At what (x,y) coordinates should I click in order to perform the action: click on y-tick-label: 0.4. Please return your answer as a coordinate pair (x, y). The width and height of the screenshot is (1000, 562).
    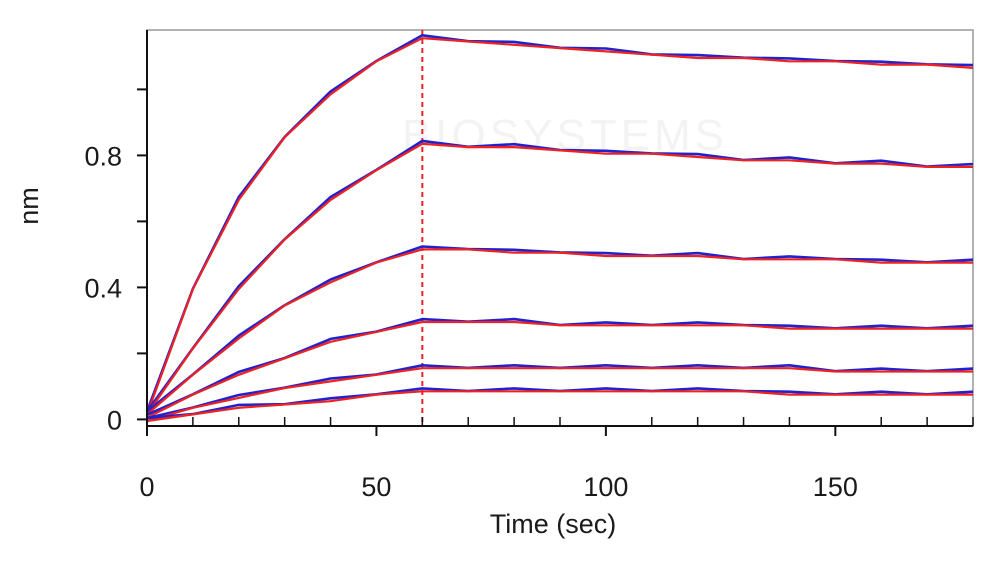
    Looking at the image, I should click on (103, 288).